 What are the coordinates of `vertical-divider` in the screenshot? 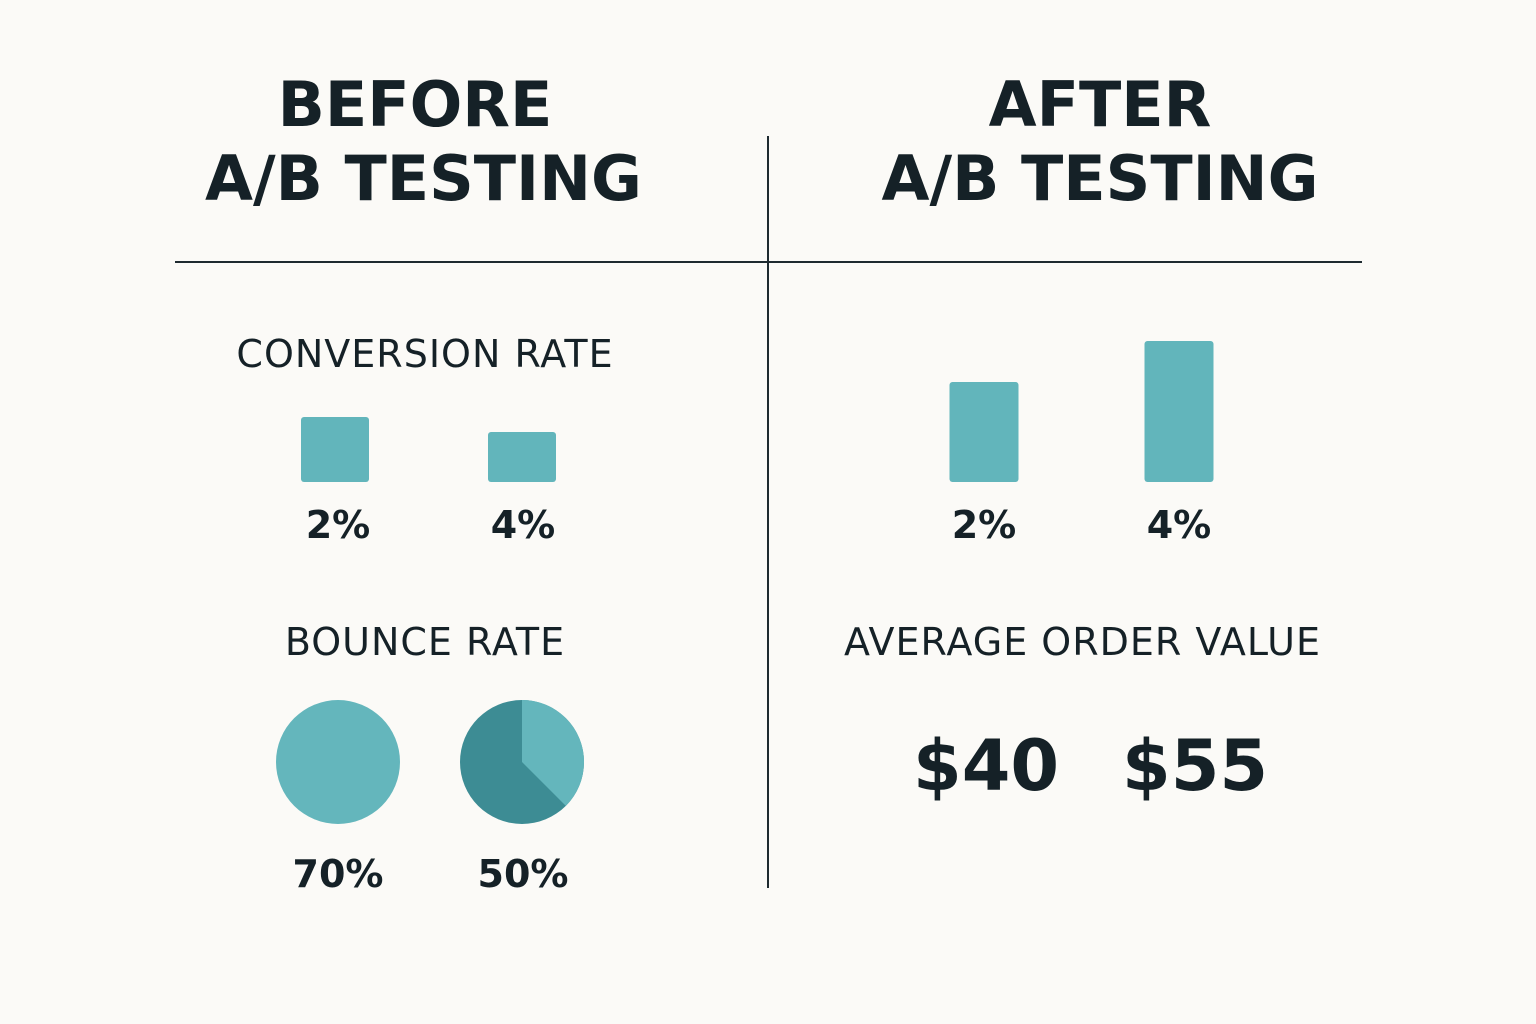 It's located at (768, 512).